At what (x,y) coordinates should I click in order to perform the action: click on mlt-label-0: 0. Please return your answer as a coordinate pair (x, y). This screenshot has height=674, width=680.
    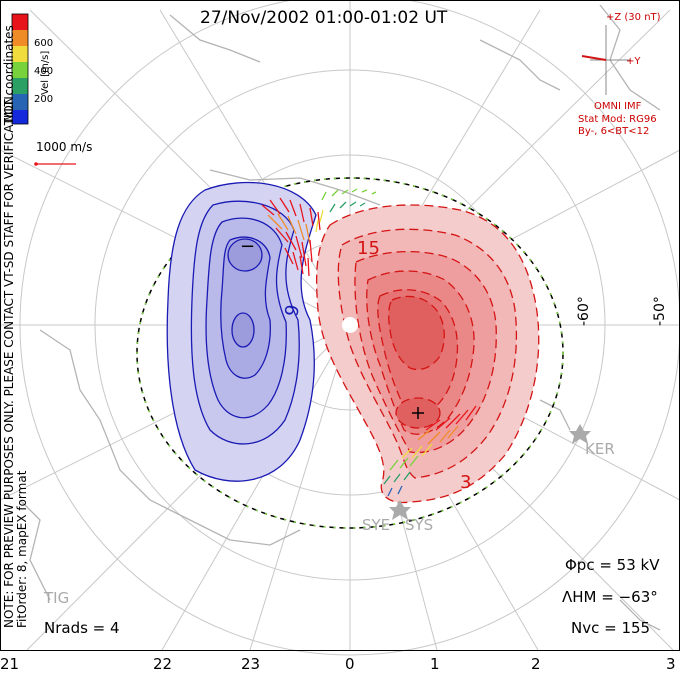
    Looking at the image, I should click on (350, 664).